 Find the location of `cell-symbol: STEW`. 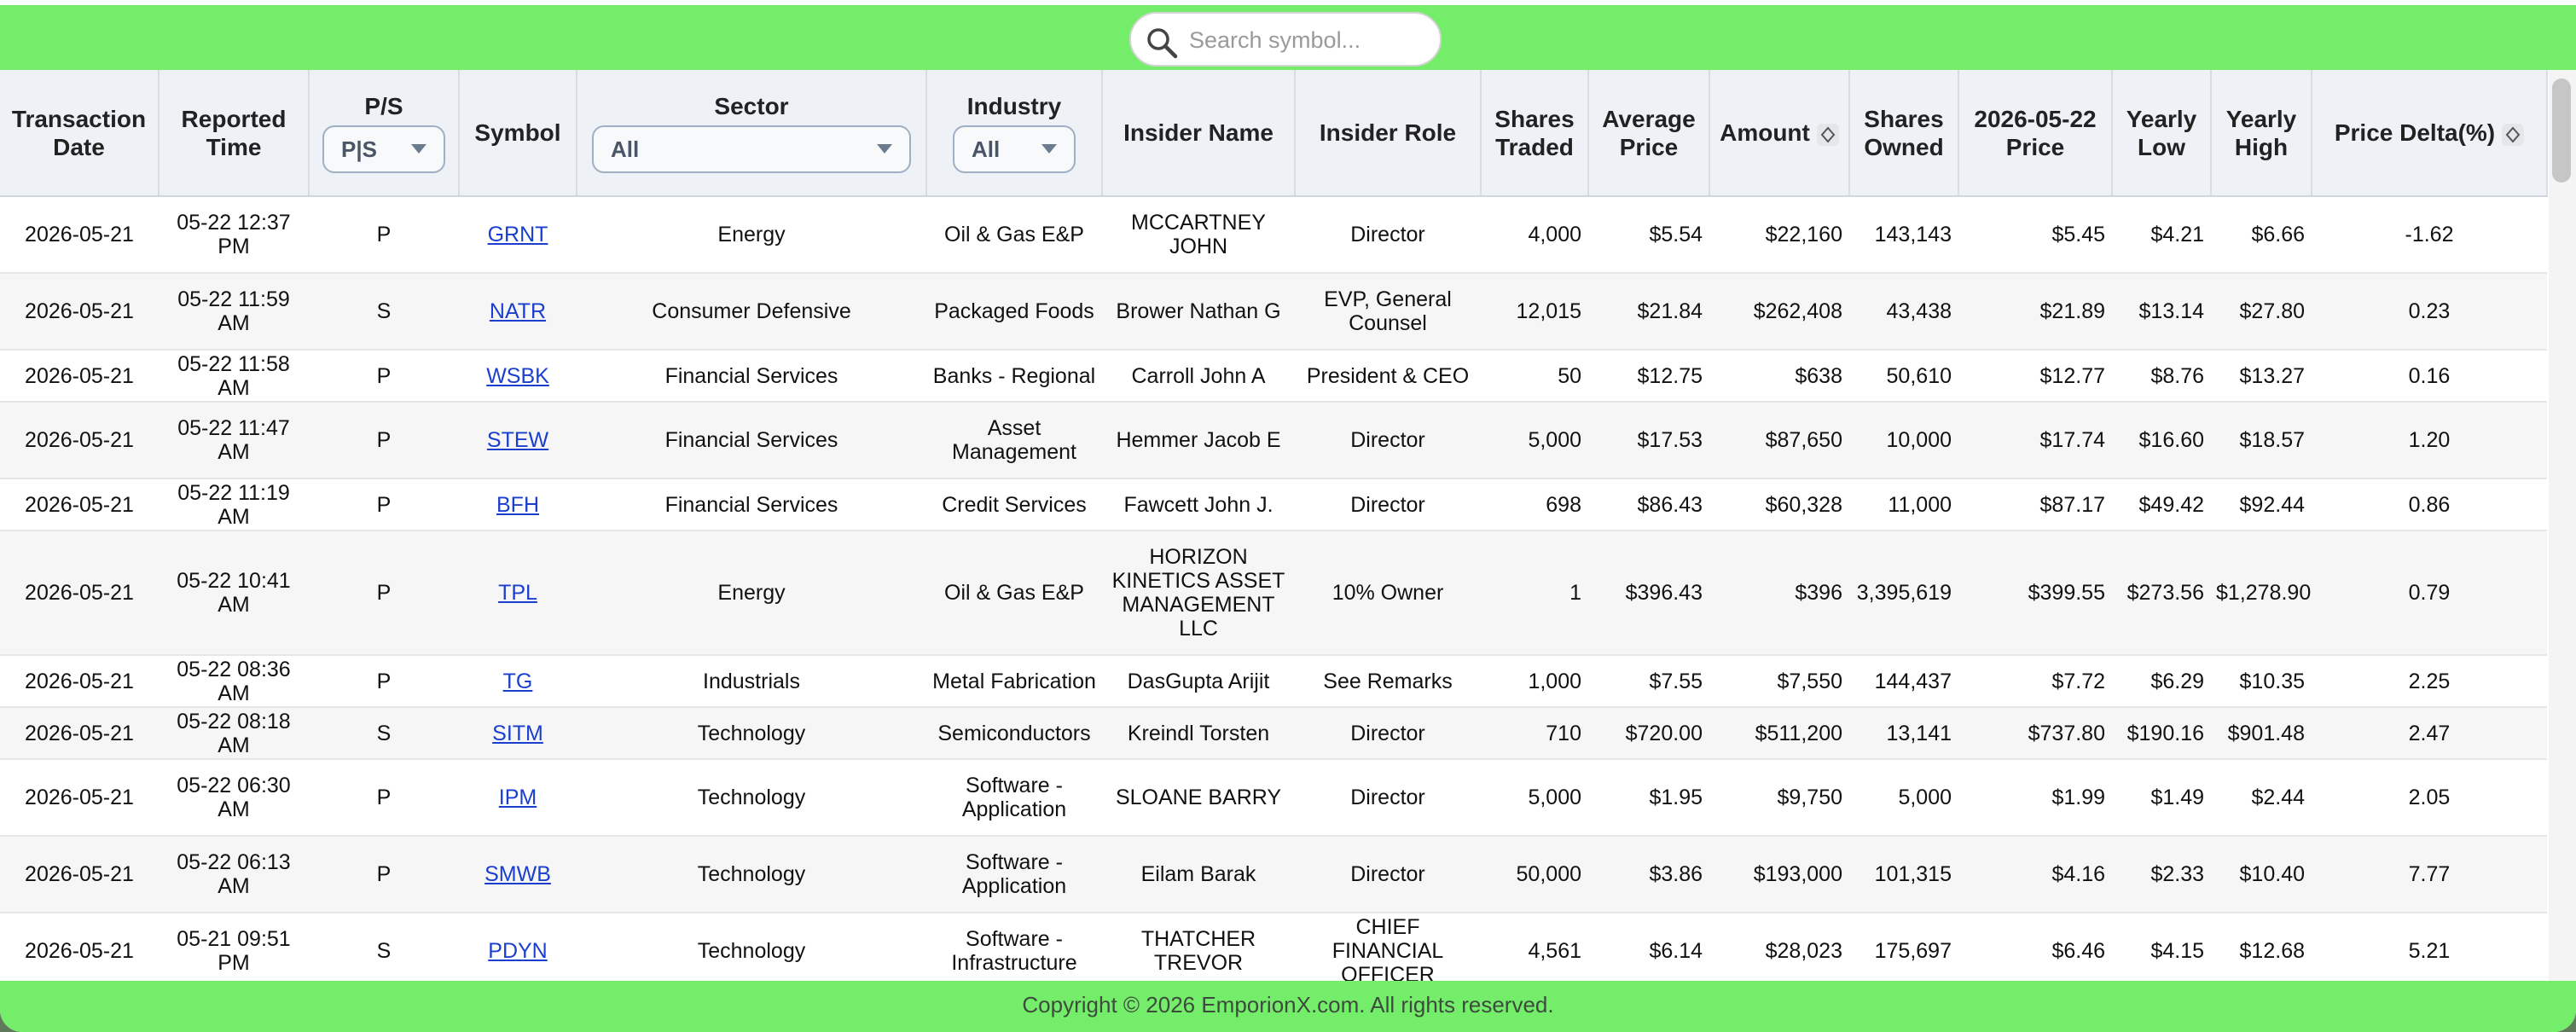

cell-symbol: STEW is located at coordinates (518, 441).